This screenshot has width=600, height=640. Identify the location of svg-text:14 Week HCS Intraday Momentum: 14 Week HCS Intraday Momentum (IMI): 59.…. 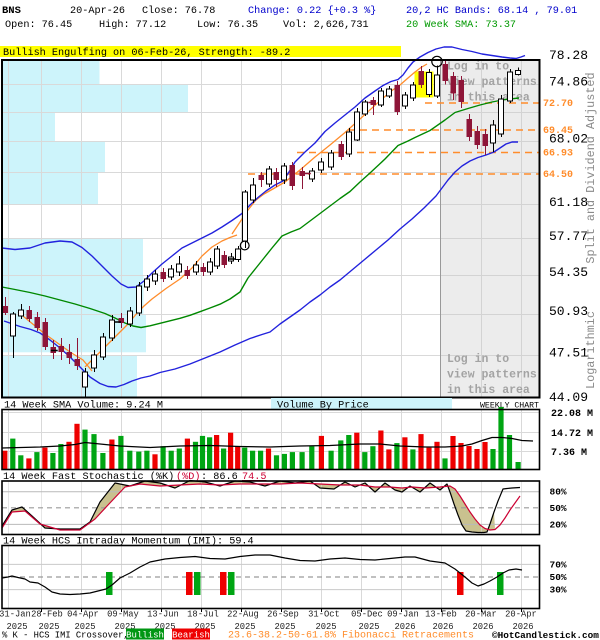
(128, 542).